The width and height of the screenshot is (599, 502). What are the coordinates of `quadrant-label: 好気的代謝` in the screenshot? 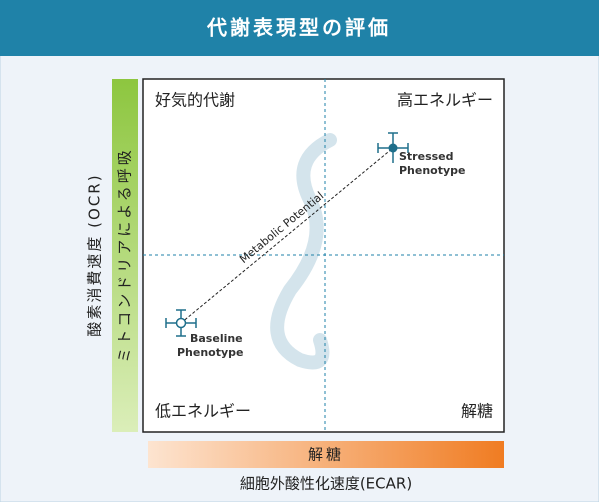 It's located at (195, 100).